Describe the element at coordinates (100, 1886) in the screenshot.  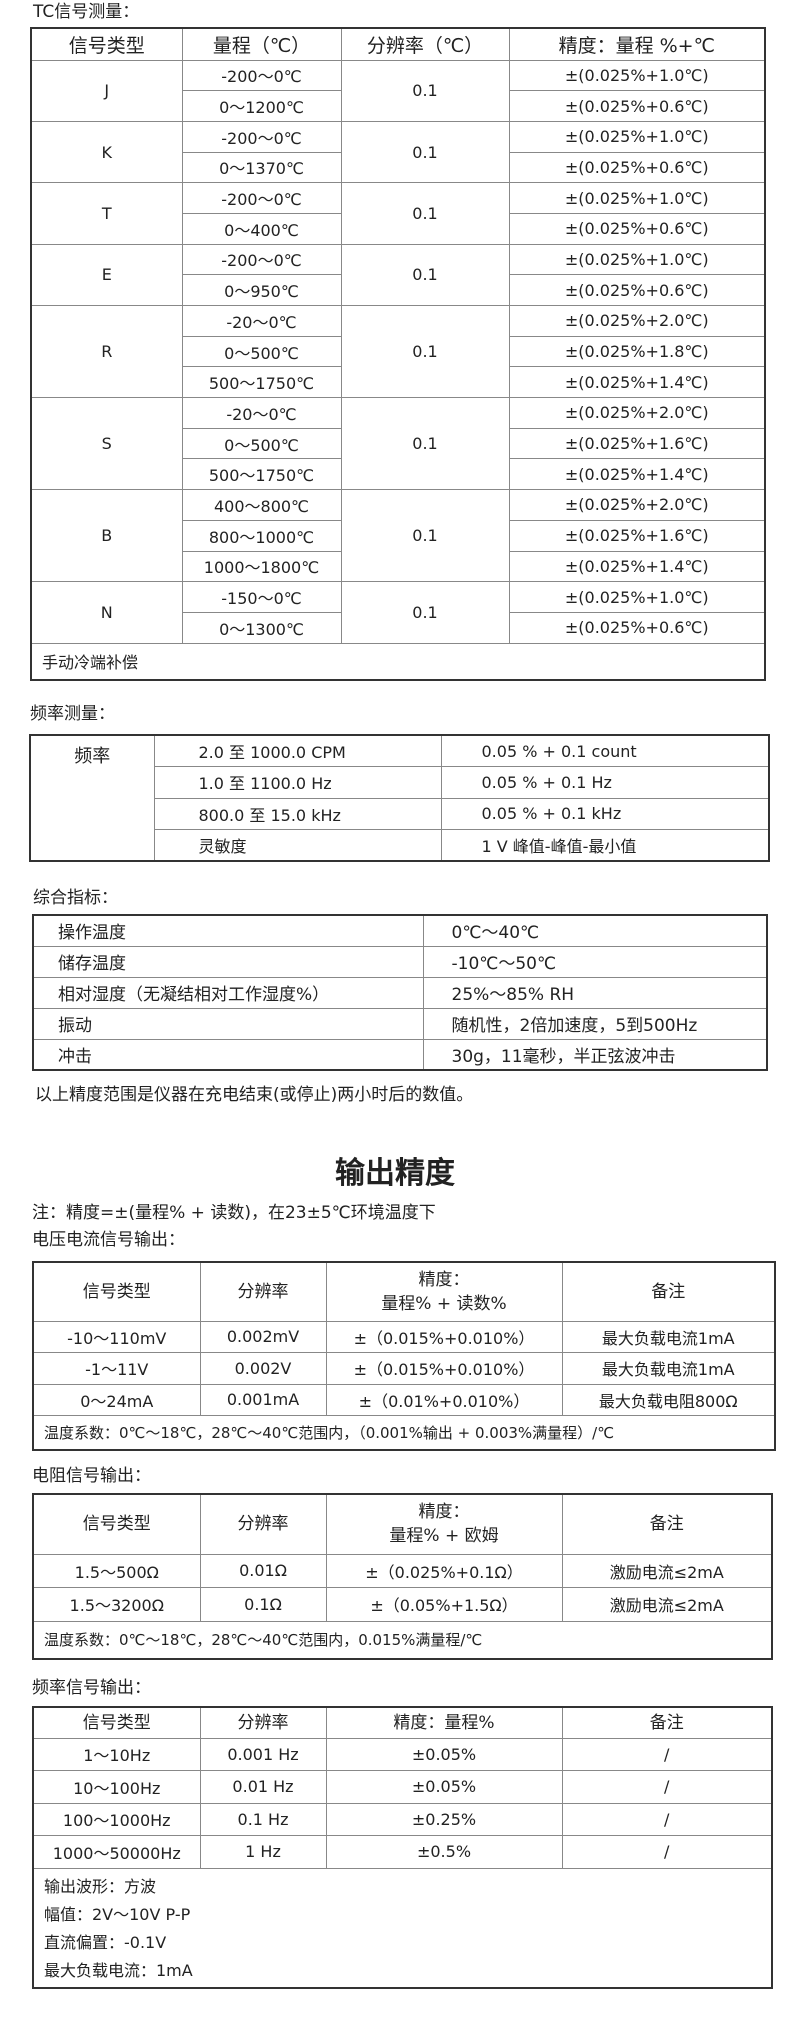
I see `output-spec-line: 输出波形：方波` at that location.